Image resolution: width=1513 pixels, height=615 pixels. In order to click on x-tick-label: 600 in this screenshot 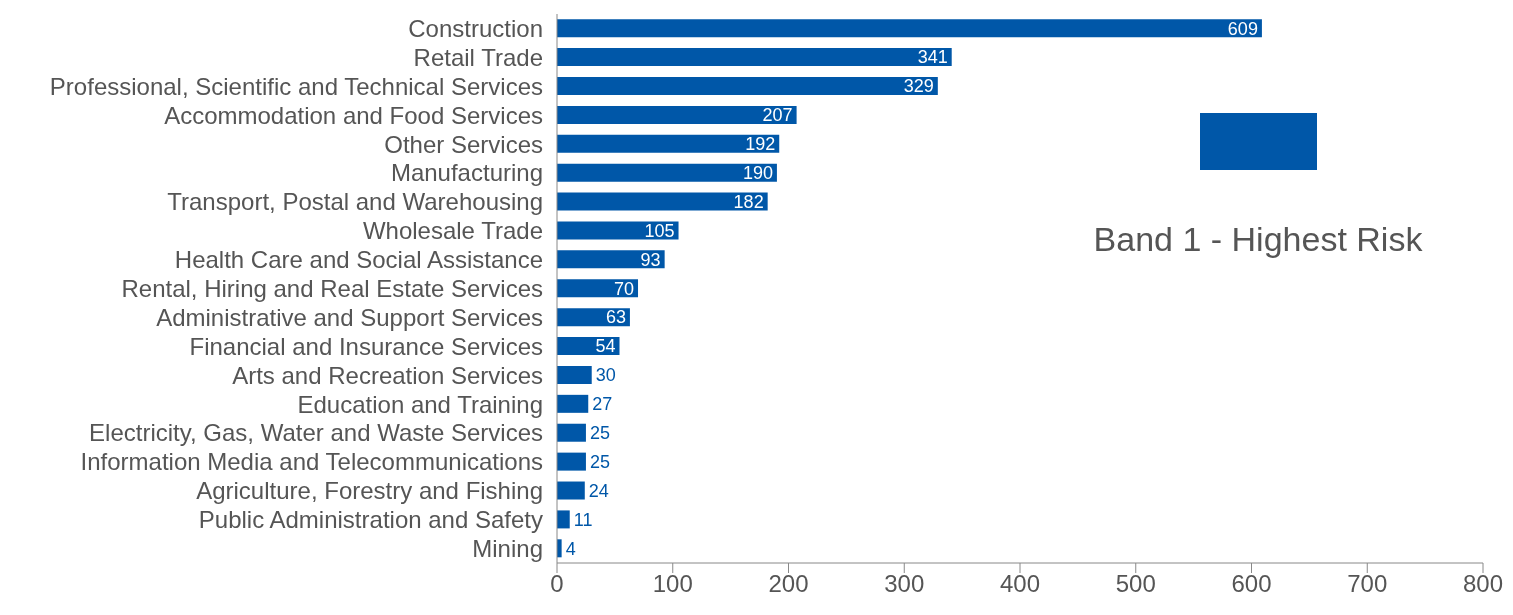, I will do `click(1251, 584)`.